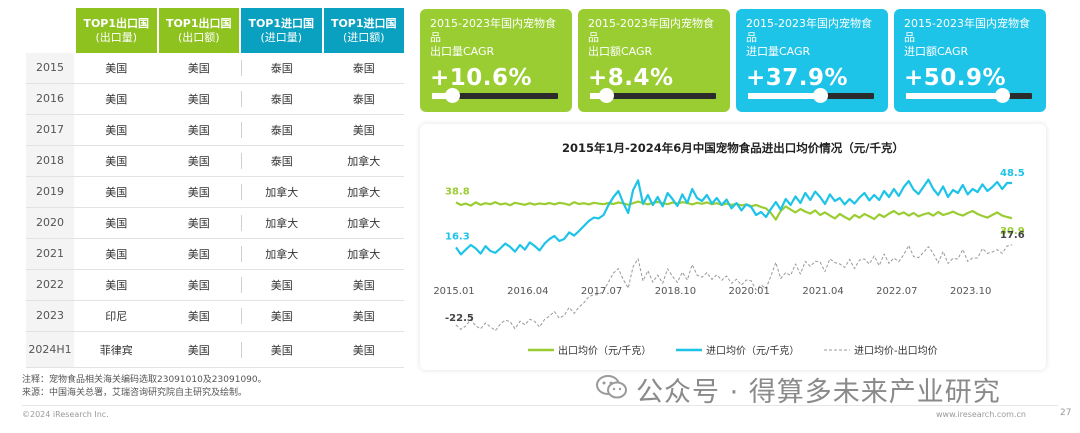  Describe the element at coordinates (215, 192) in the screenshot. I see `table-row: 2019 美国 美国 加拿大 加拿大` at that location.